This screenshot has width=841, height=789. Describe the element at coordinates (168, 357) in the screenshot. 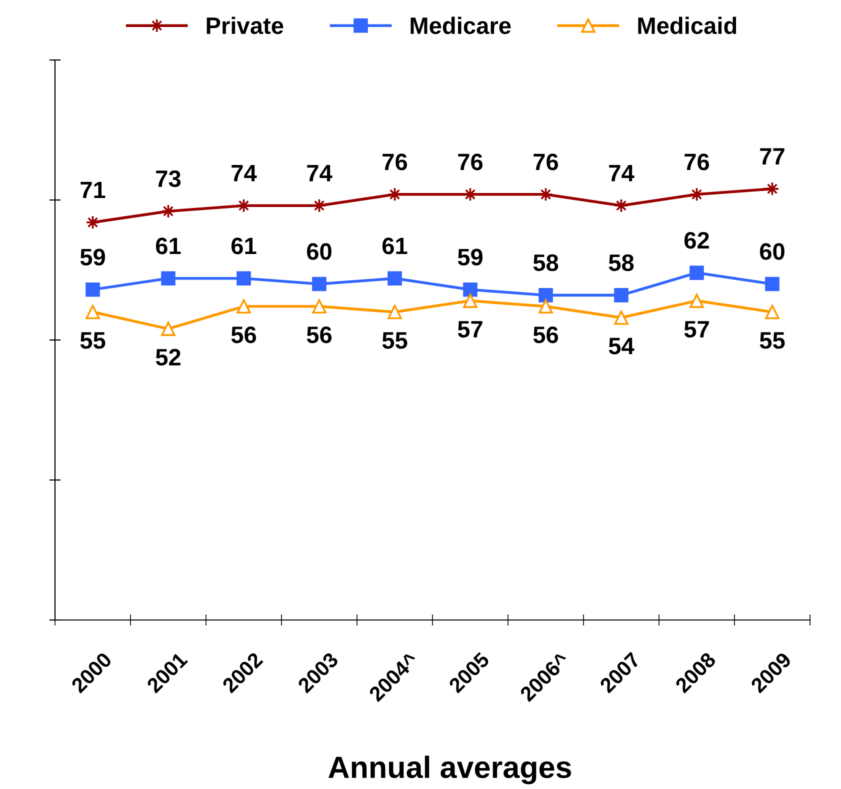

I see `data-label: 52` at that location.